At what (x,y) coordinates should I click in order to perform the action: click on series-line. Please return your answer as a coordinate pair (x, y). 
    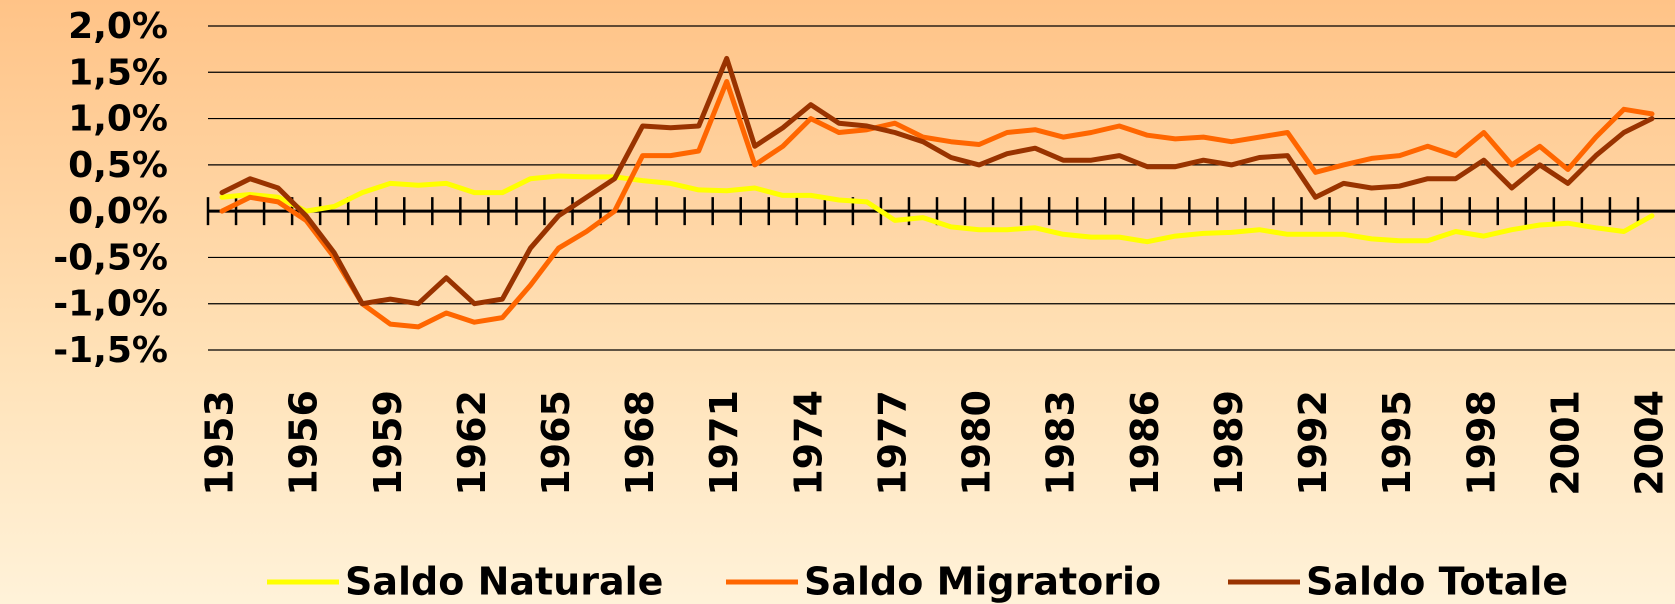
    Looking at the image, I should click on (937, 209).